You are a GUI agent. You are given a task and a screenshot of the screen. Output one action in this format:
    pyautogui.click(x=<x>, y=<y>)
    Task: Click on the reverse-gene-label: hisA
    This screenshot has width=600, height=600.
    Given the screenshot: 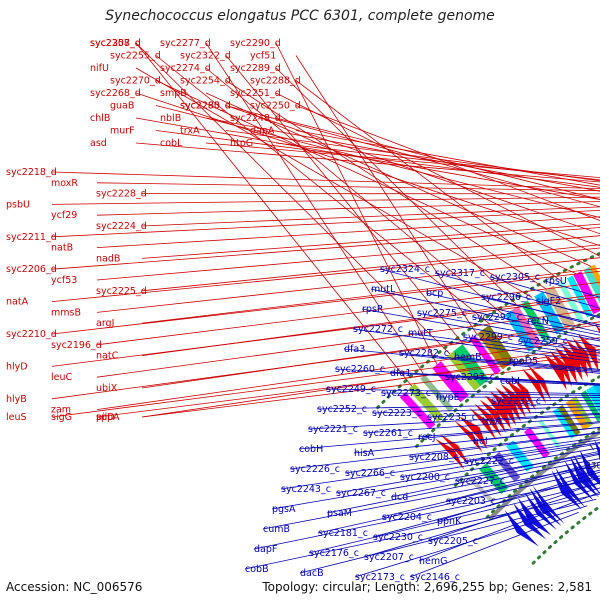 What is the action you would take?
    pyautogui.click(x=364, y=453)
    